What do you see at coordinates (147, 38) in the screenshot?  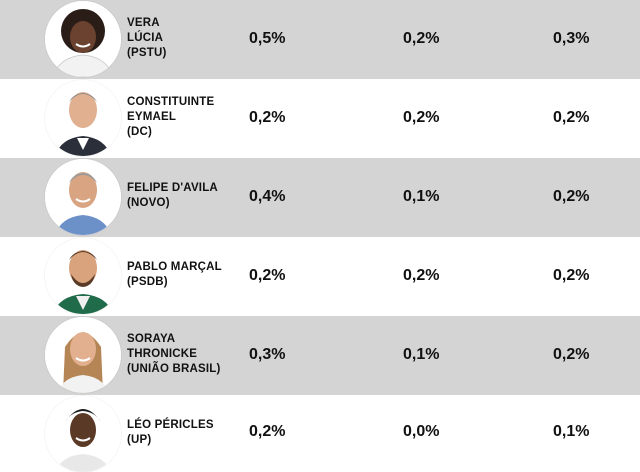 I see `candidate-name: VERA LÚCIA (PSTU)` at bounding box center [147, 38].